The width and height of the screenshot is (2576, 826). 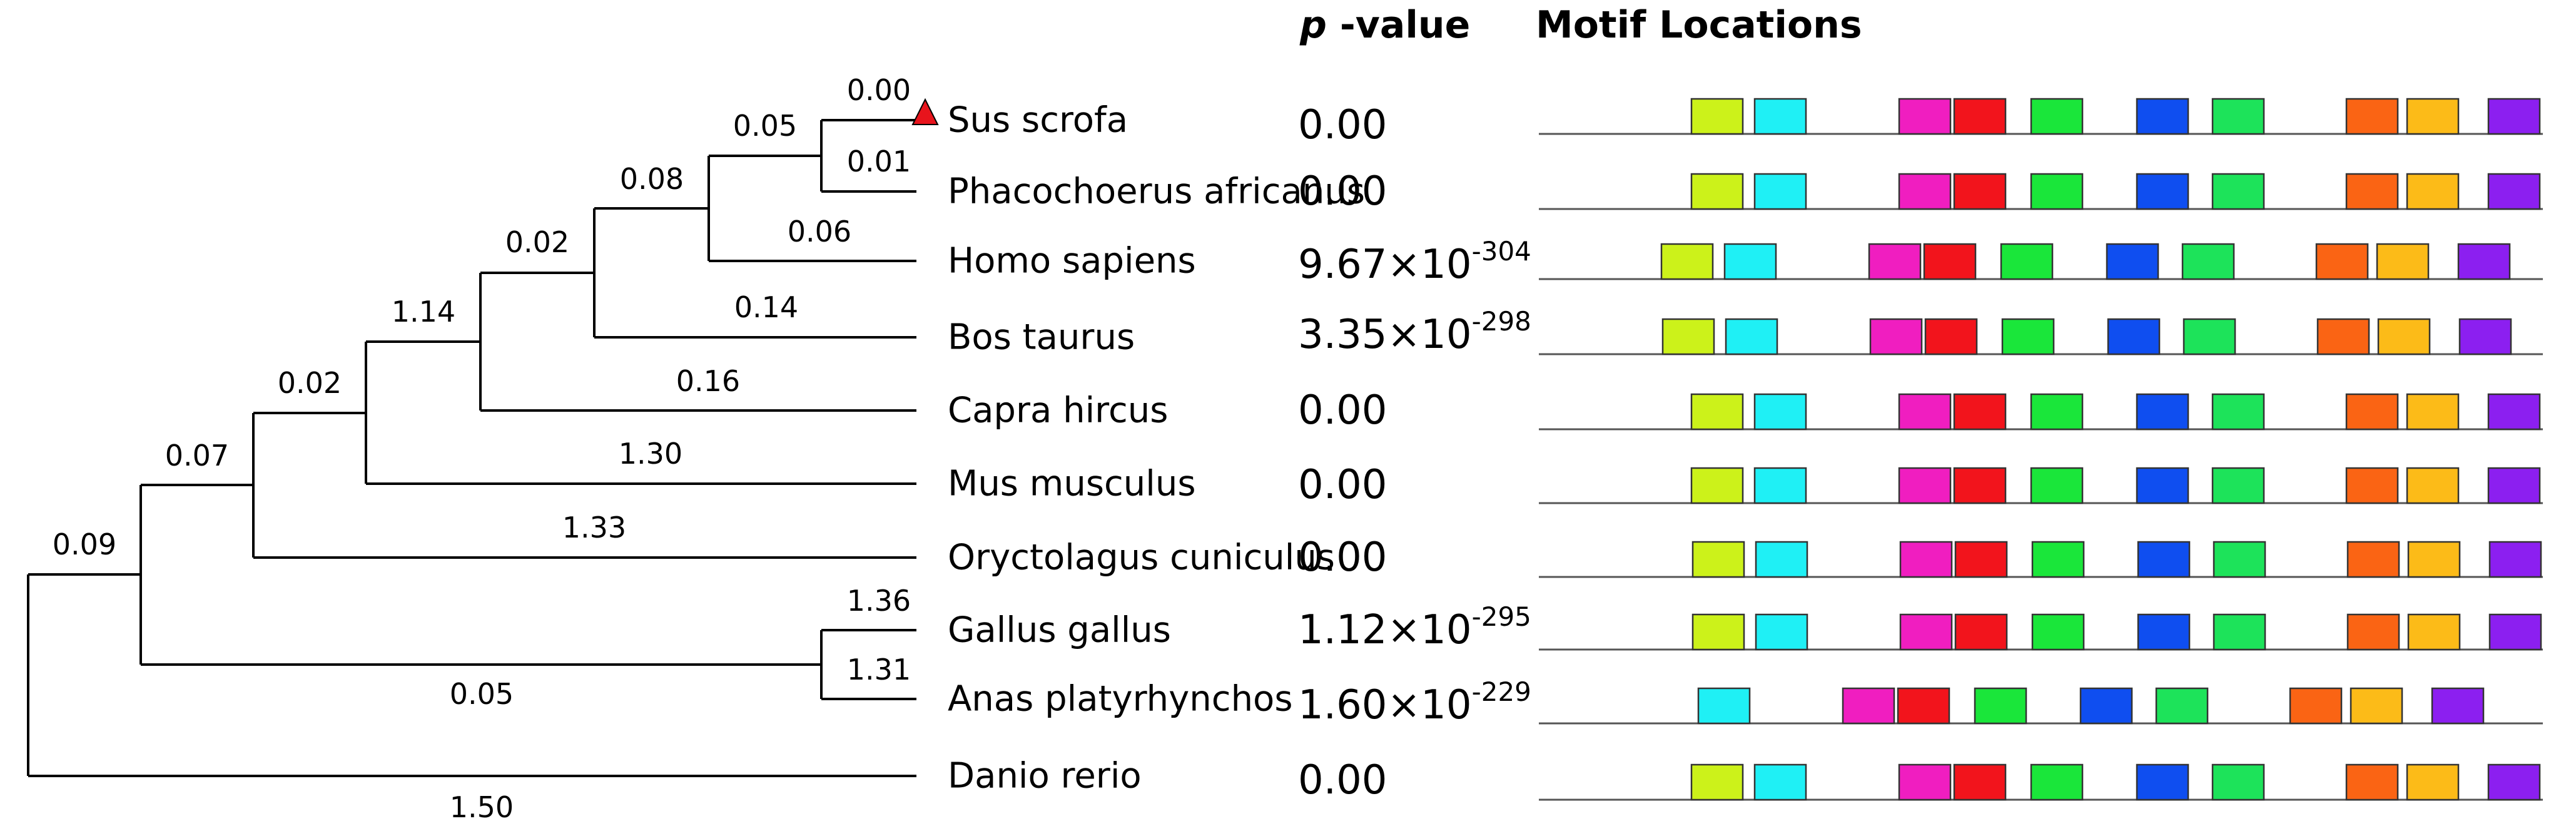 What do you see at coordinates (310, 383) in the screenshot?
I see `branch-label-mus-clade: 0.02` at bounding box center [310, 383].